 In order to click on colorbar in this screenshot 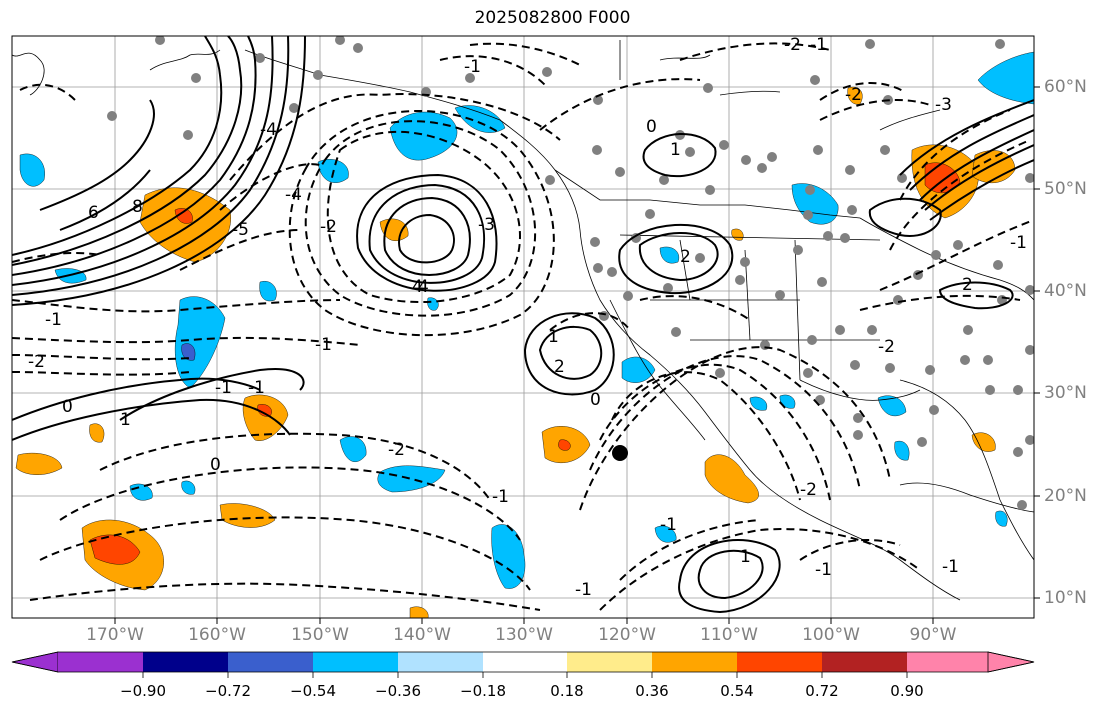, I will do `click(523, 664)`.